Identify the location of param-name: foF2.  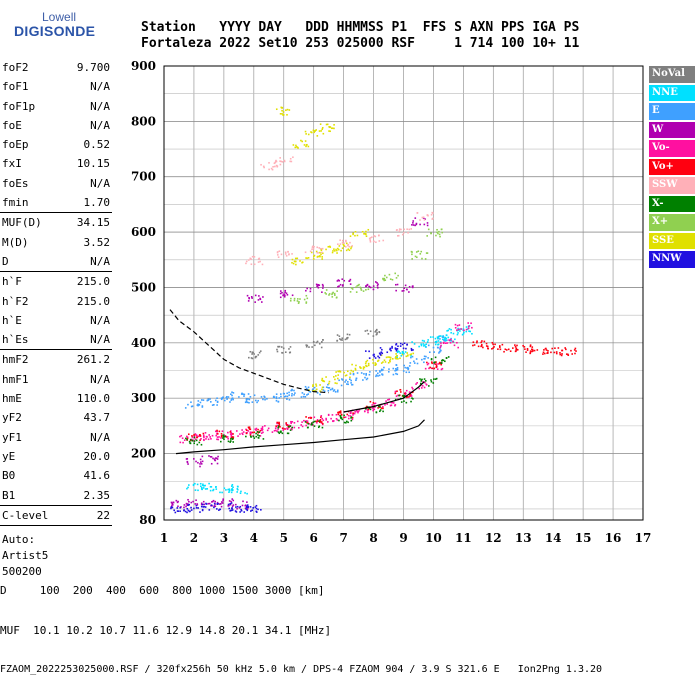
(15, 67).